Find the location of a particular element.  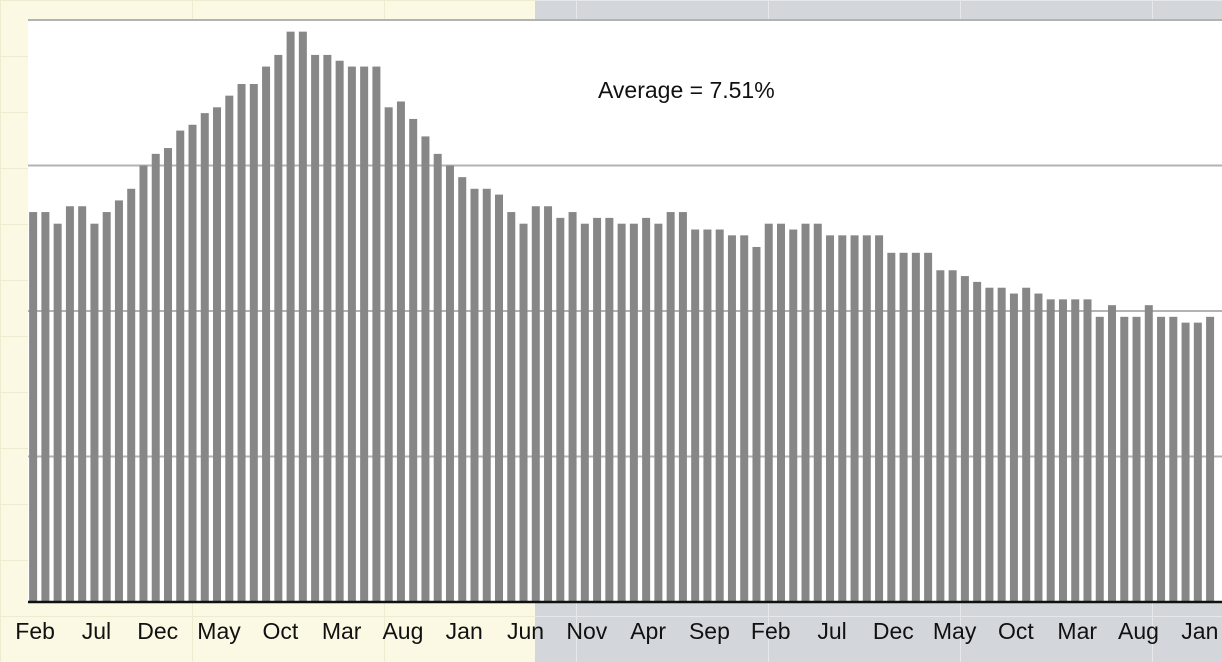

annotation: Average = 7.51% is located at coordinates (686, 90).